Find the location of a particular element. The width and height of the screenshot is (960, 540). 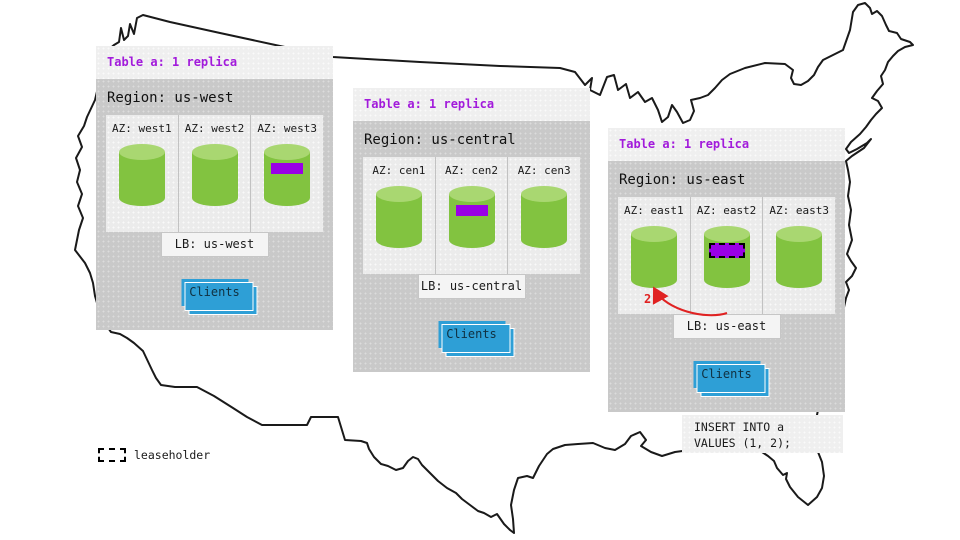

az-label: AZ: cen3 is located at coordinates (544, 170).